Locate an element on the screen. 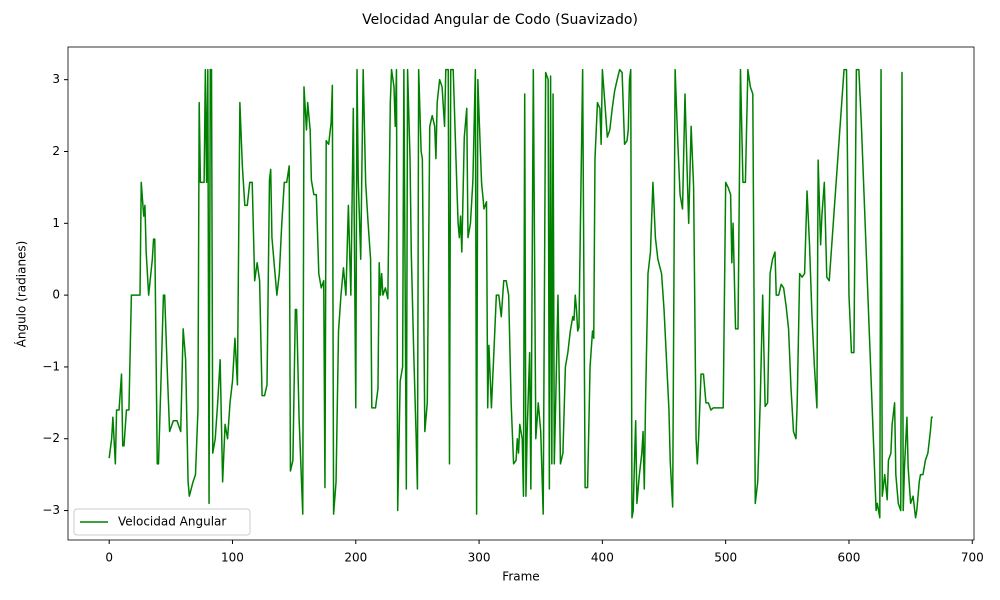 The width and height of the screenshot is (1000, 600). legend-box is located at coordinates (162, 522).